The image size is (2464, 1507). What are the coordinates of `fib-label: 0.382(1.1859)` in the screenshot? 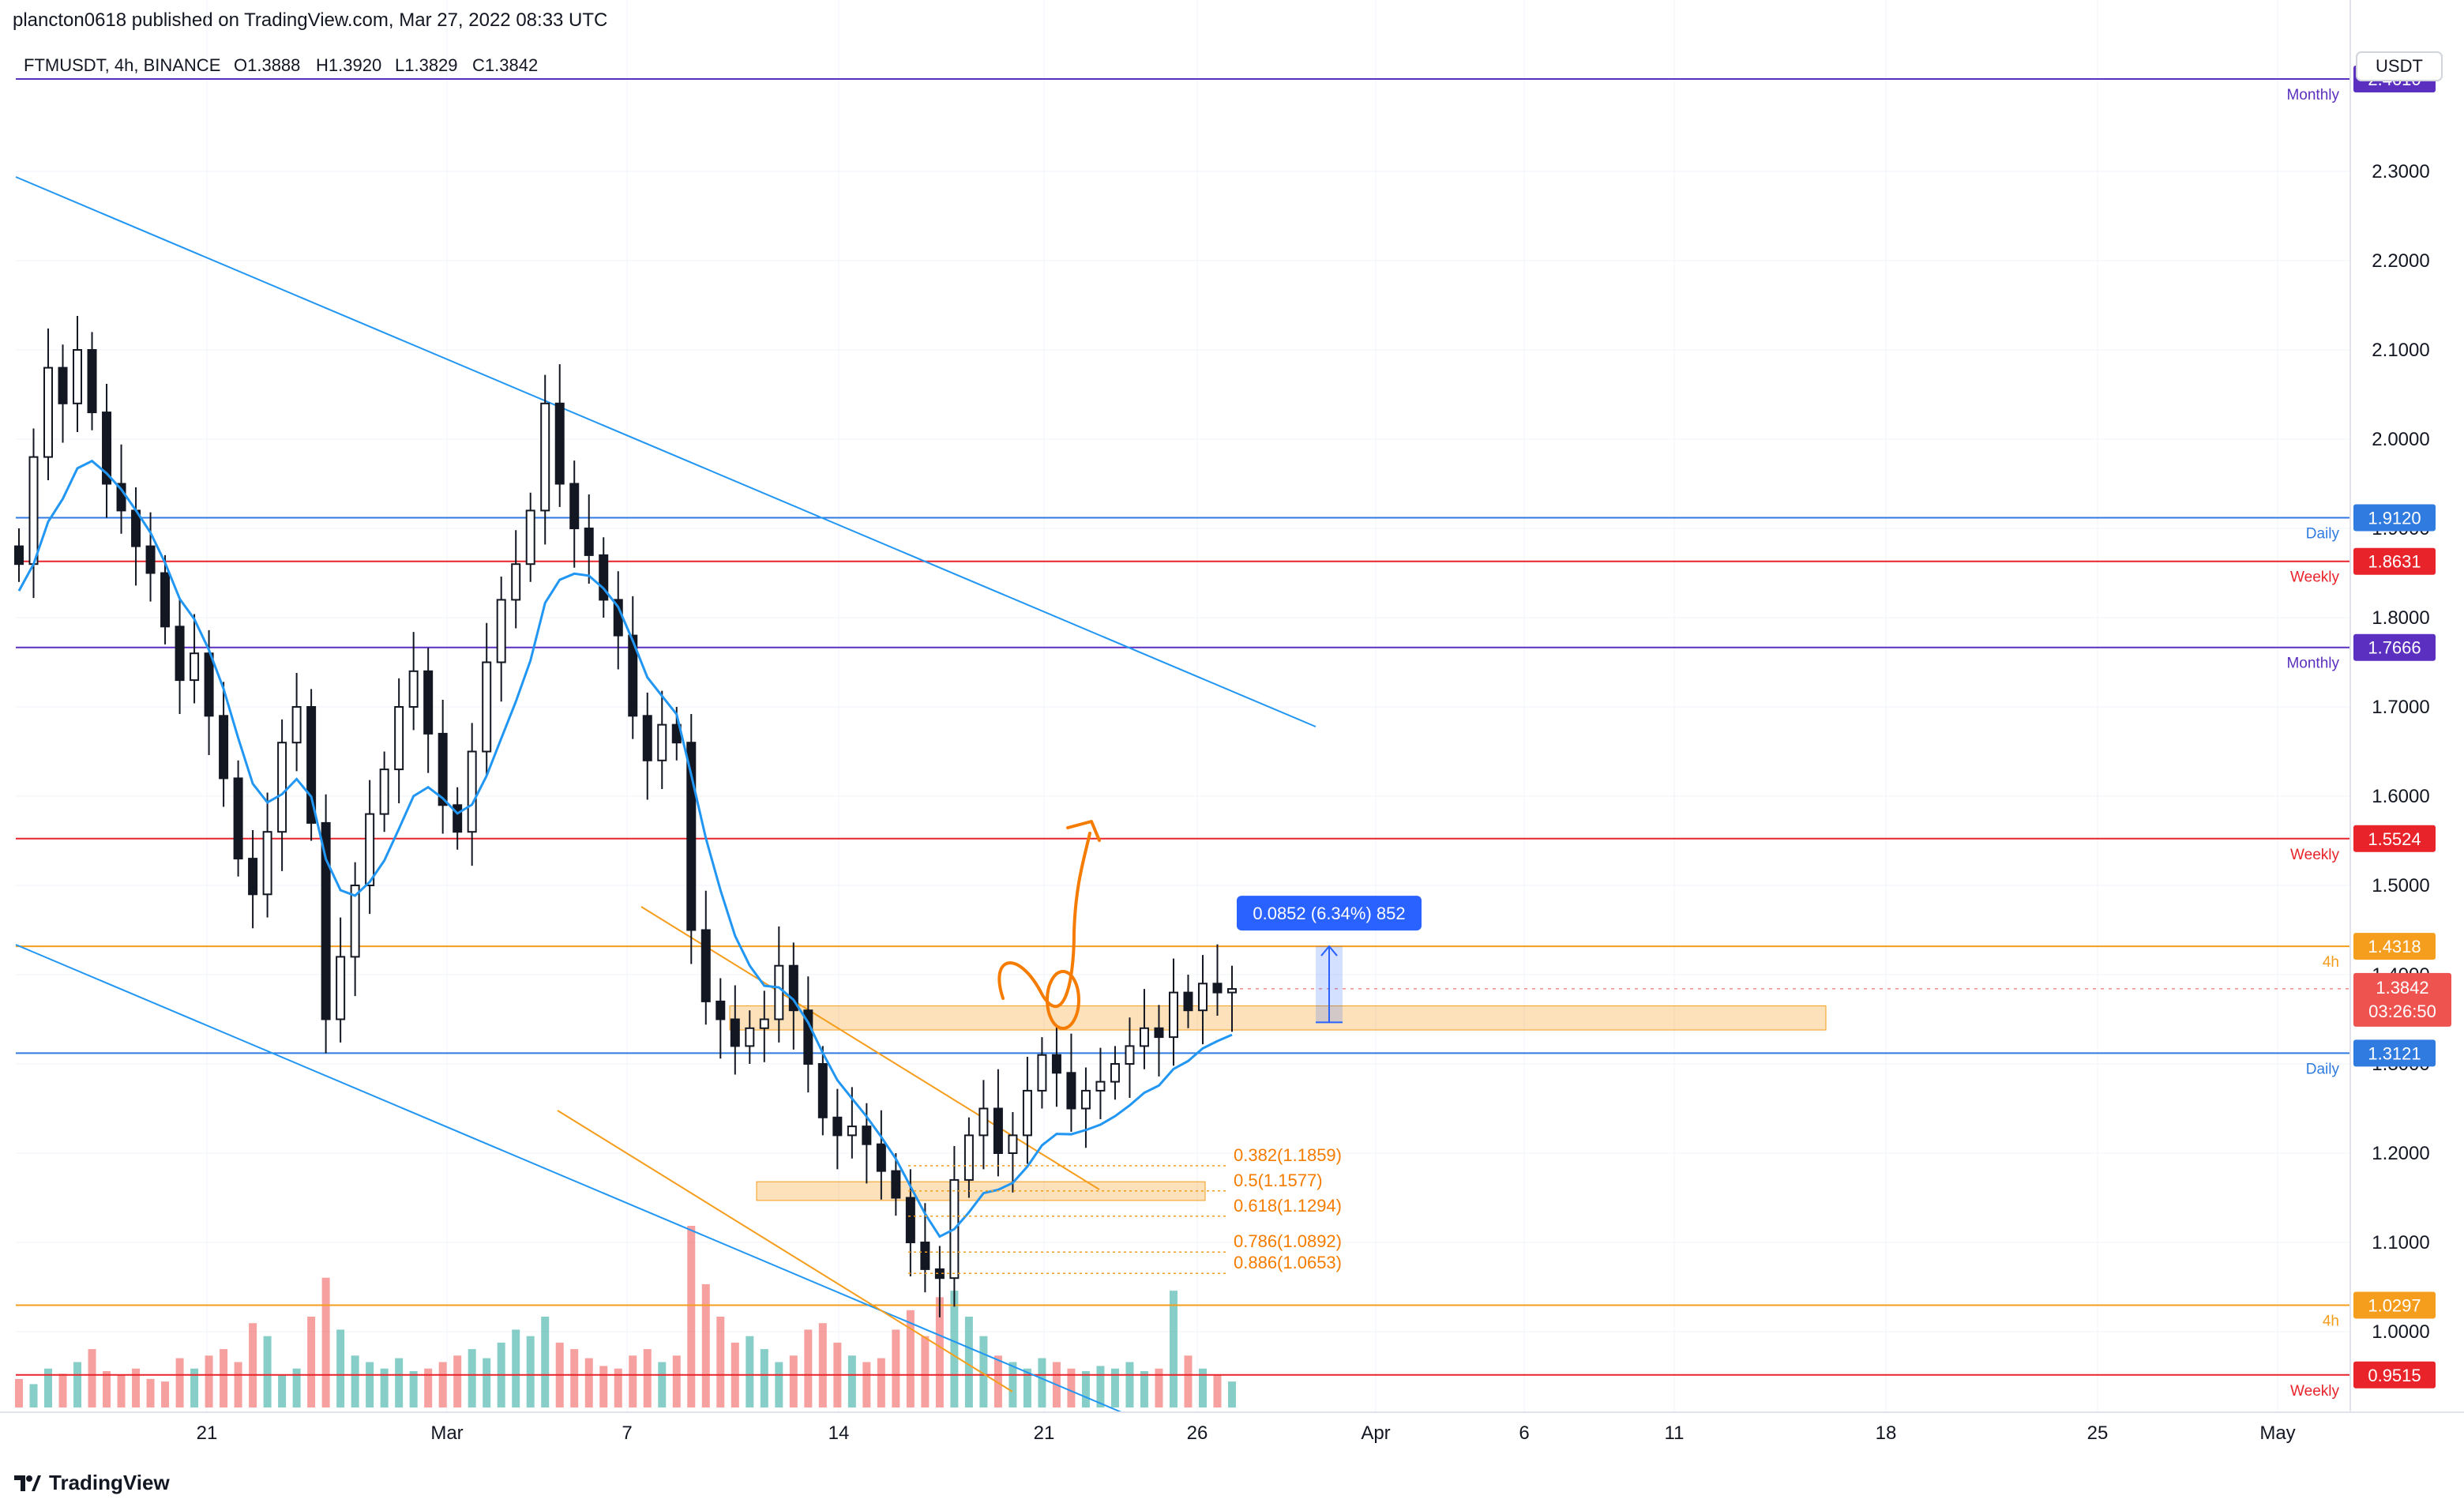 It's located at (1288, 1155).